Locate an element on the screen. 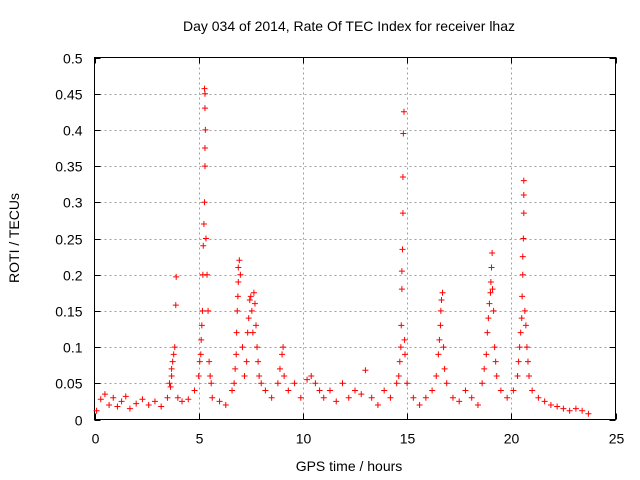 The image size is (640, 480). y-tick-label: 0.35 is located at coordinates (68, 167).